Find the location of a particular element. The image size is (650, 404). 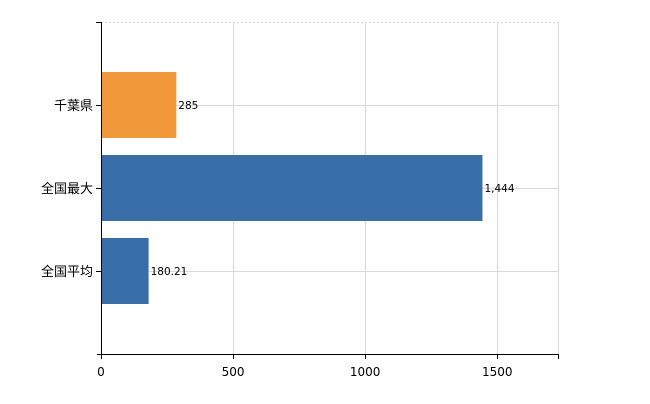

x-tick-label-1: 500 is located at coordinates (233, 372).